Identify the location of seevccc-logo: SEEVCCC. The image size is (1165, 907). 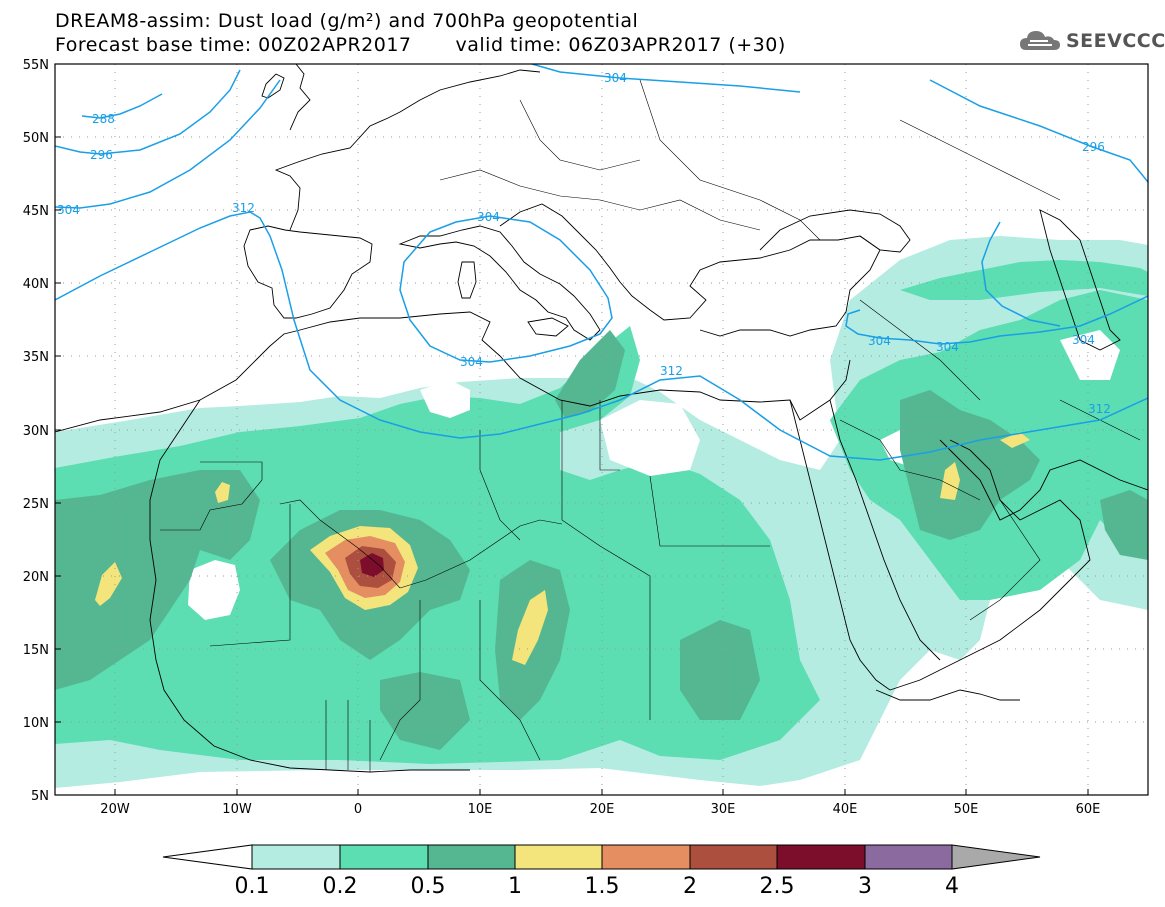
(1091, 41).